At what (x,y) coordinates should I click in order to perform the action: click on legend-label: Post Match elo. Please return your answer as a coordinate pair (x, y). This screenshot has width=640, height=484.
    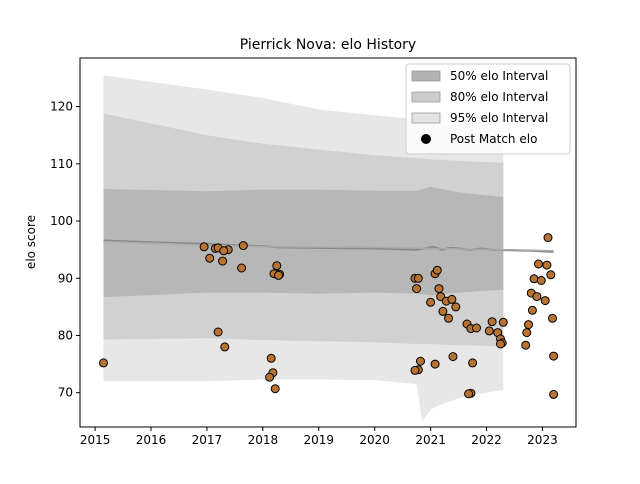
    Looking at the image, I should click on (493, 139).